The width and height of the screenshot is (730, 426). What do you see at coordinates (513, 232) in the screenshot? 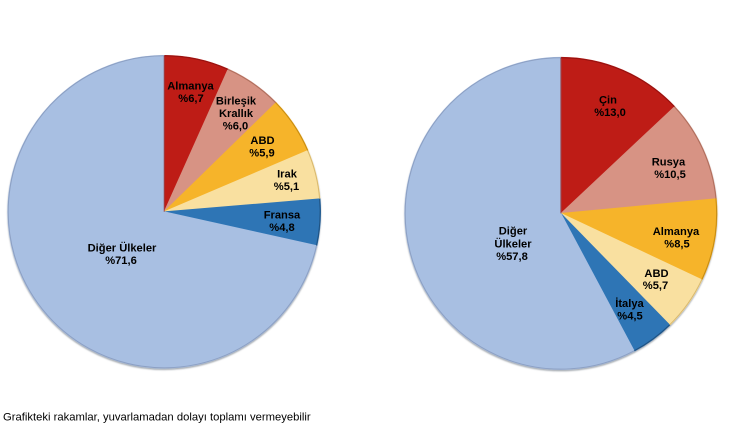
I see `svg-text: Diğer` at bounding box center [513, 232].